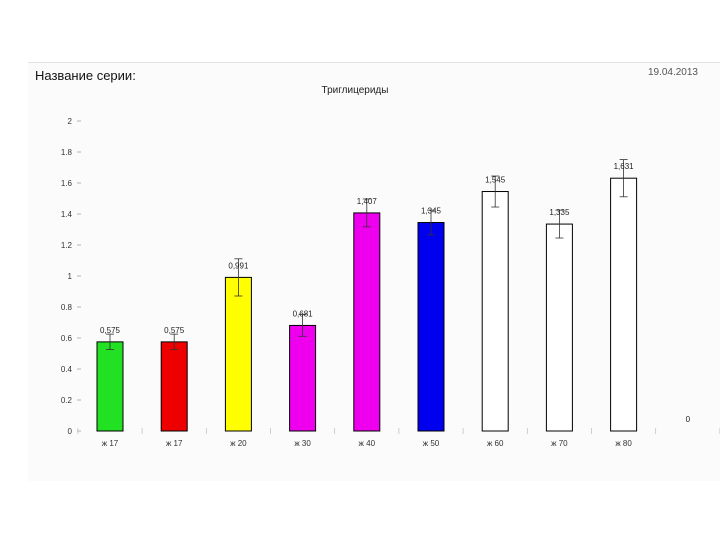 The image size is (720, 540). Describe the element at coordinates (70, 276) in the screenshot. I see `y-tick-label: 1` at that location.